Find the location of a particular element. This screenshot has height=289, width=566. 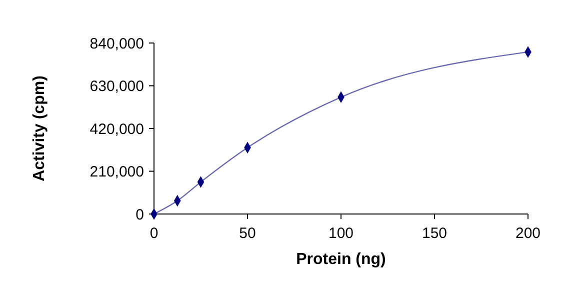

x-axis-title: Protein (ng) is located at coordinates (341, 259).